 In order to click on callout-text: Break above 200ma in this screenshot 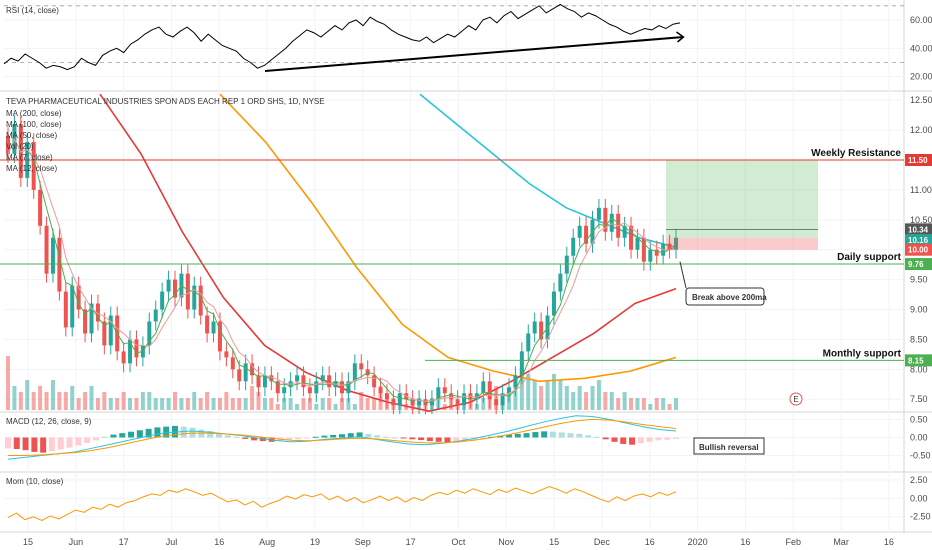, I will do `click(729, 297)`.